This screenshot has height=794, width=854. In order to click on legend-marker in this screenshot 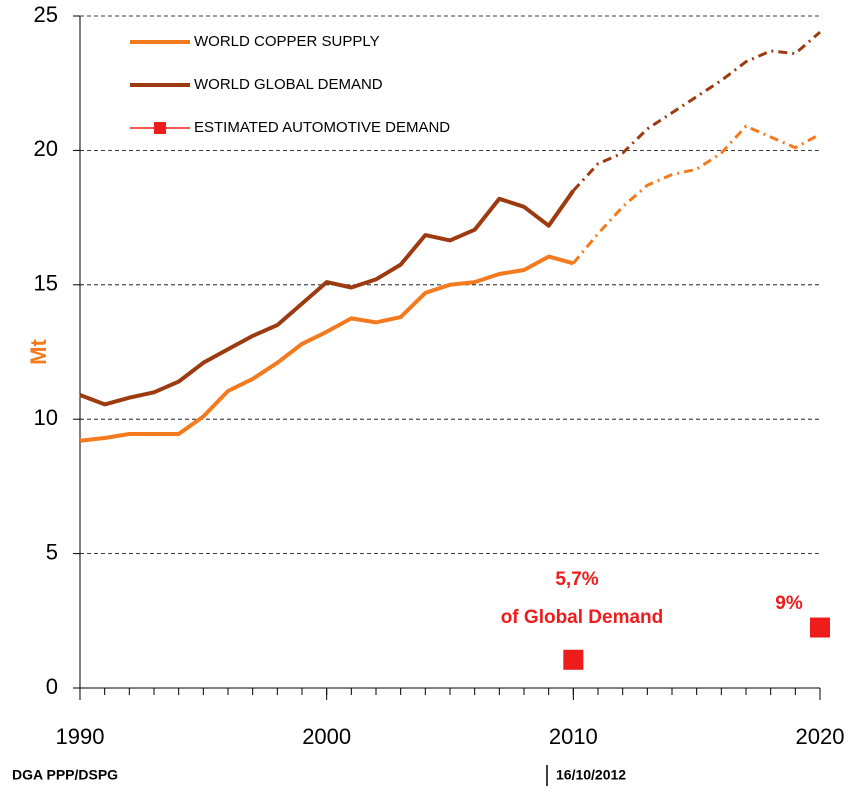, I will do `click(160, 128)`.